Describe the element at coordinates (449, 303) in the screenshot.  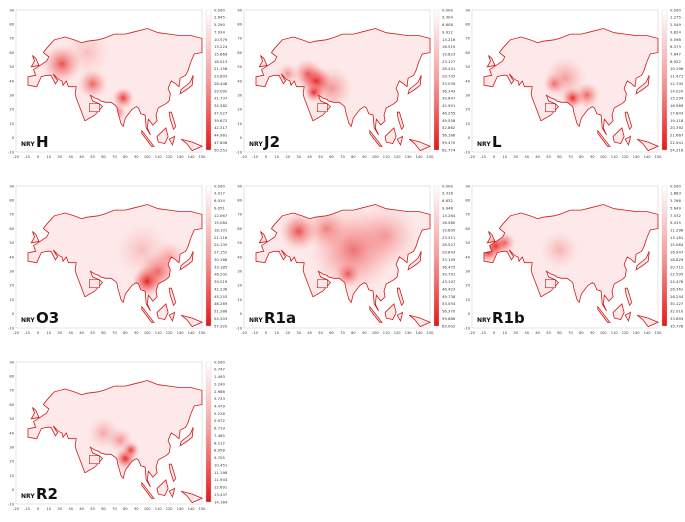
I see `scale-label: 53.054` at that location.